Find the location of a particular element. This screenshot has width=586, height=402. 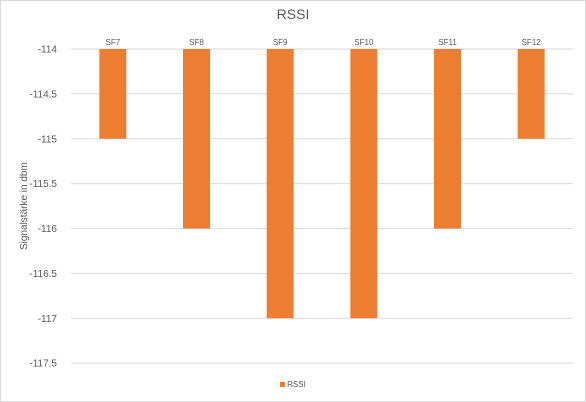

legend: RSSI is located at coordinates (293, 384).